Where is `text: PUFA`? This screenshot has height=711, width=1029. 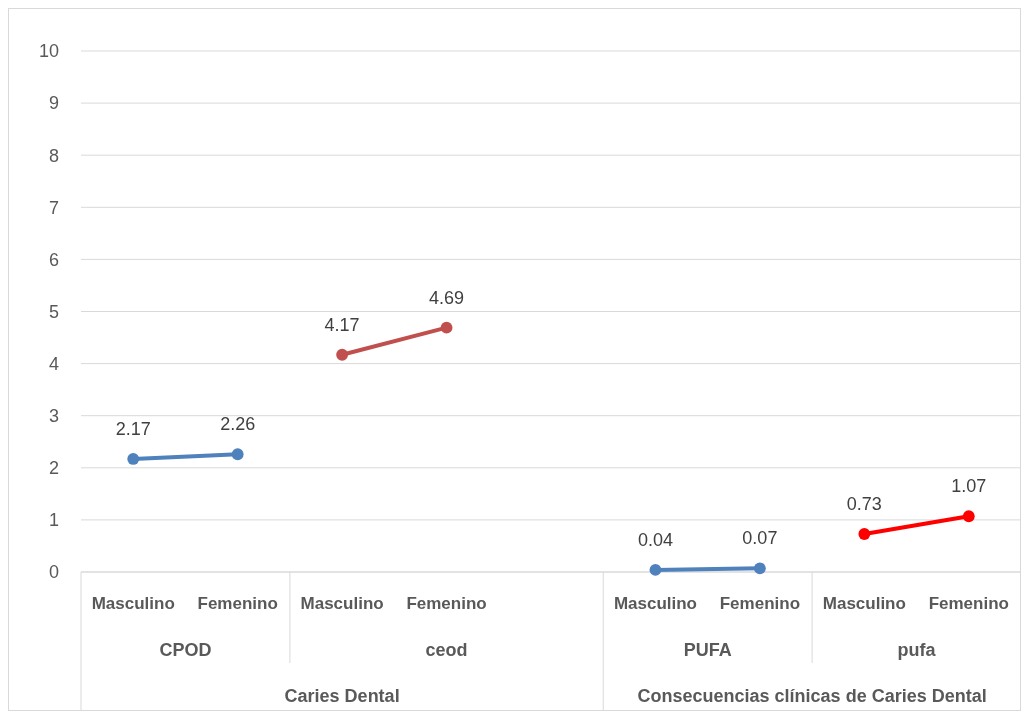 text: PUFA is located at coordinates (707, 650).